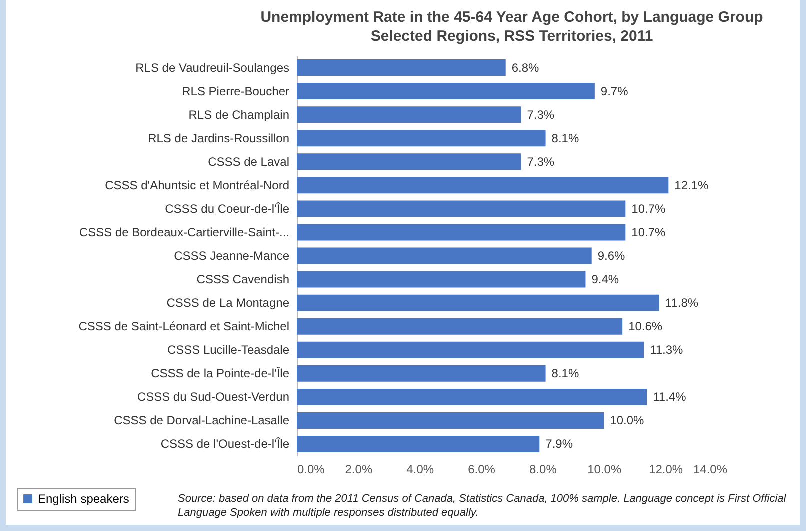  Describe the element at coordinates (483, 506) in the screenshot. I see `source-note: Source: based on data from the 2011 Census of Canada, Statistics Canada, 100% sample. Language concept is First Official Language Spoken with multiple responses distributed equally.` at that location.